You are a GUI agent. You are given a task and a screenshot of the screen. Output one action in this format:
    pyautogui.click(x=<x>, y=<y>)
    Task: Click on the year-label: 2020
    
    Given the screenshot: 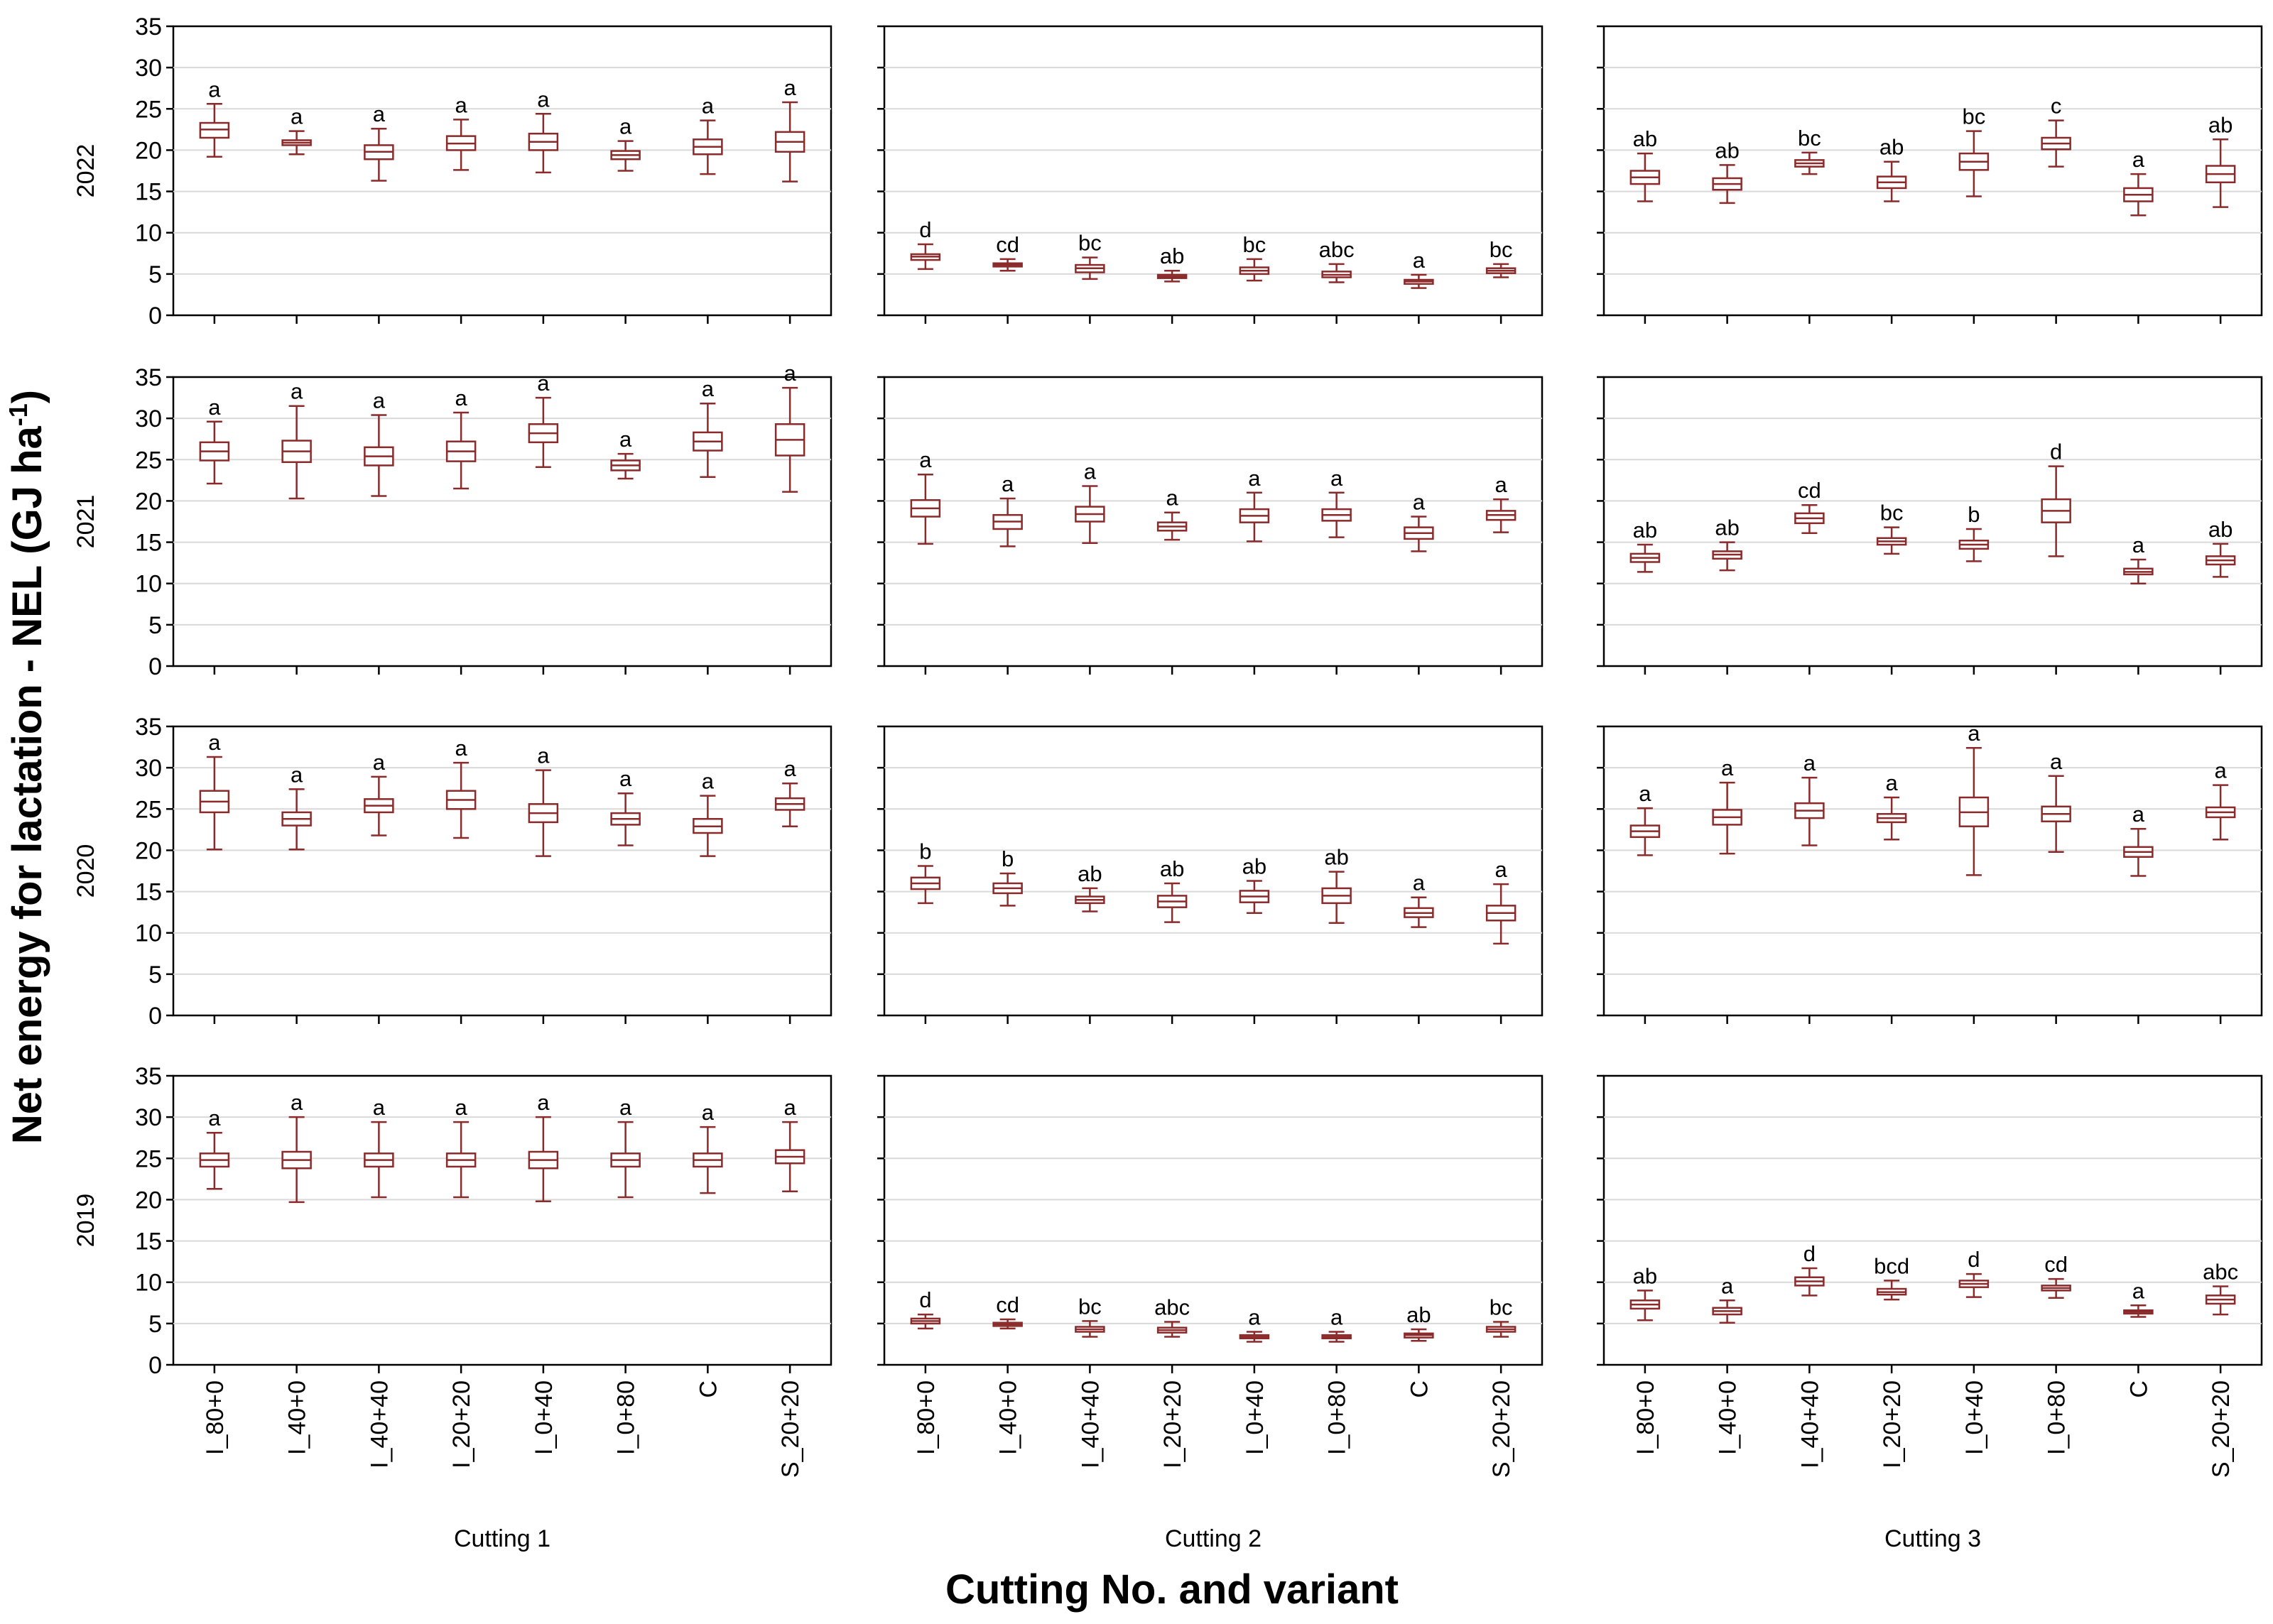 What is the action you would take?
    pyautogui.click(x=85, y=871)
    